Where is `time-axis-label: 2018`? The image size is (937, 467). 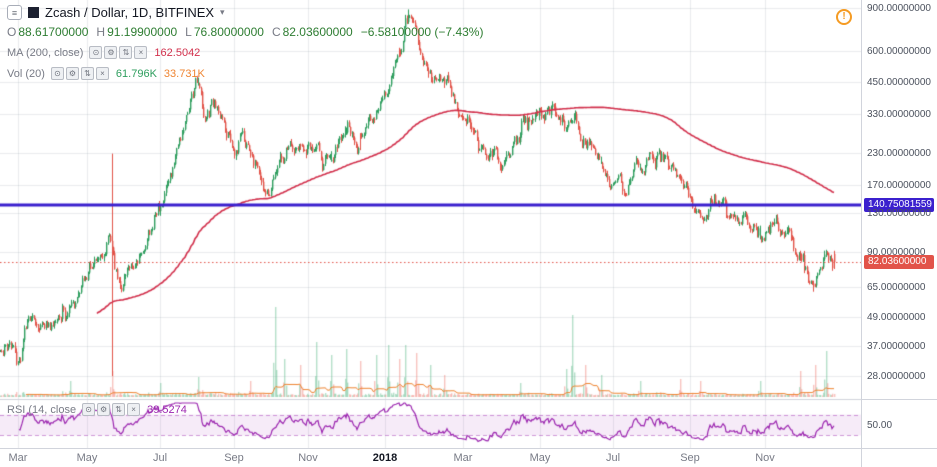 time-axis-label: 2018 is located at coordinates (385, 458).